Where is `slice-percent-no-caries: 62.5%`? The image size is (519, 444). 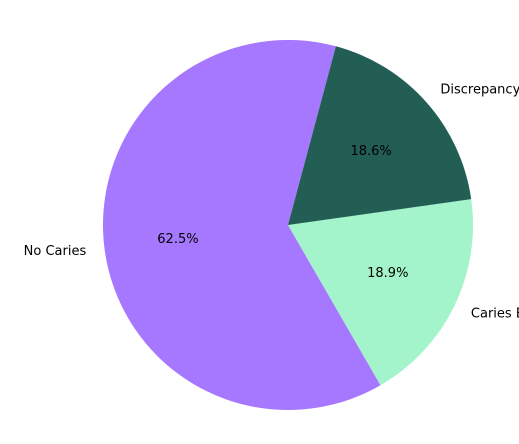 slice-percent-no-caries: 62.5% is located at coordinates (177, 239).